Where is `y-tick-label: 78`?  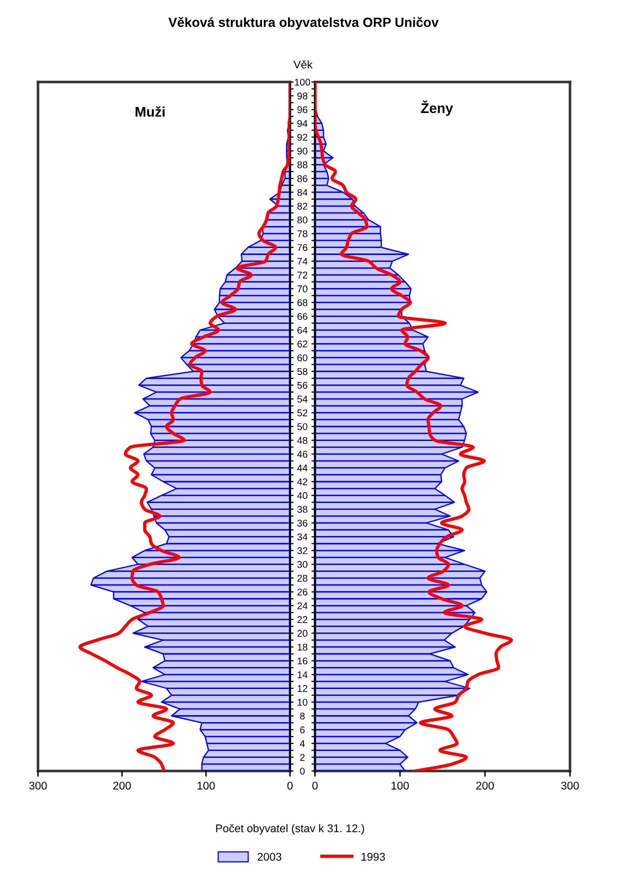 y-tick-label: 78 is located at coordinates (302, 234).